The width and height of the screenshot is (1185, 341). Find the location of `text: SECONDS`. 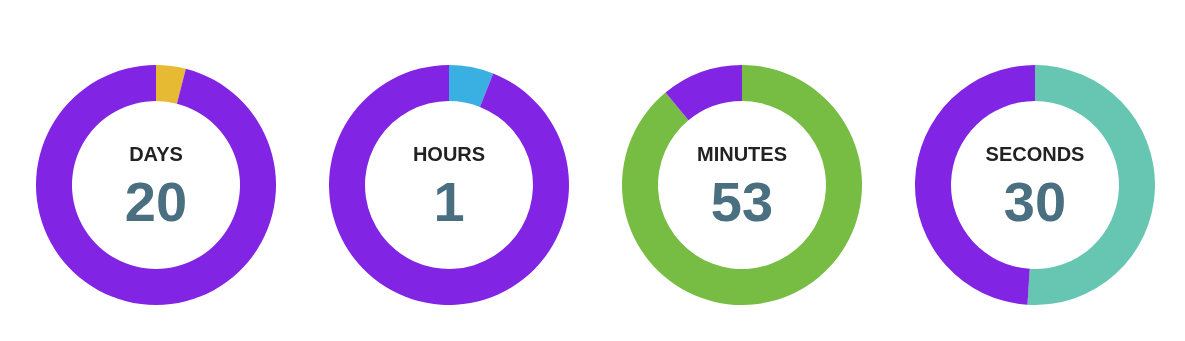

text: SECONDS is located at coordinates (1035, 154).